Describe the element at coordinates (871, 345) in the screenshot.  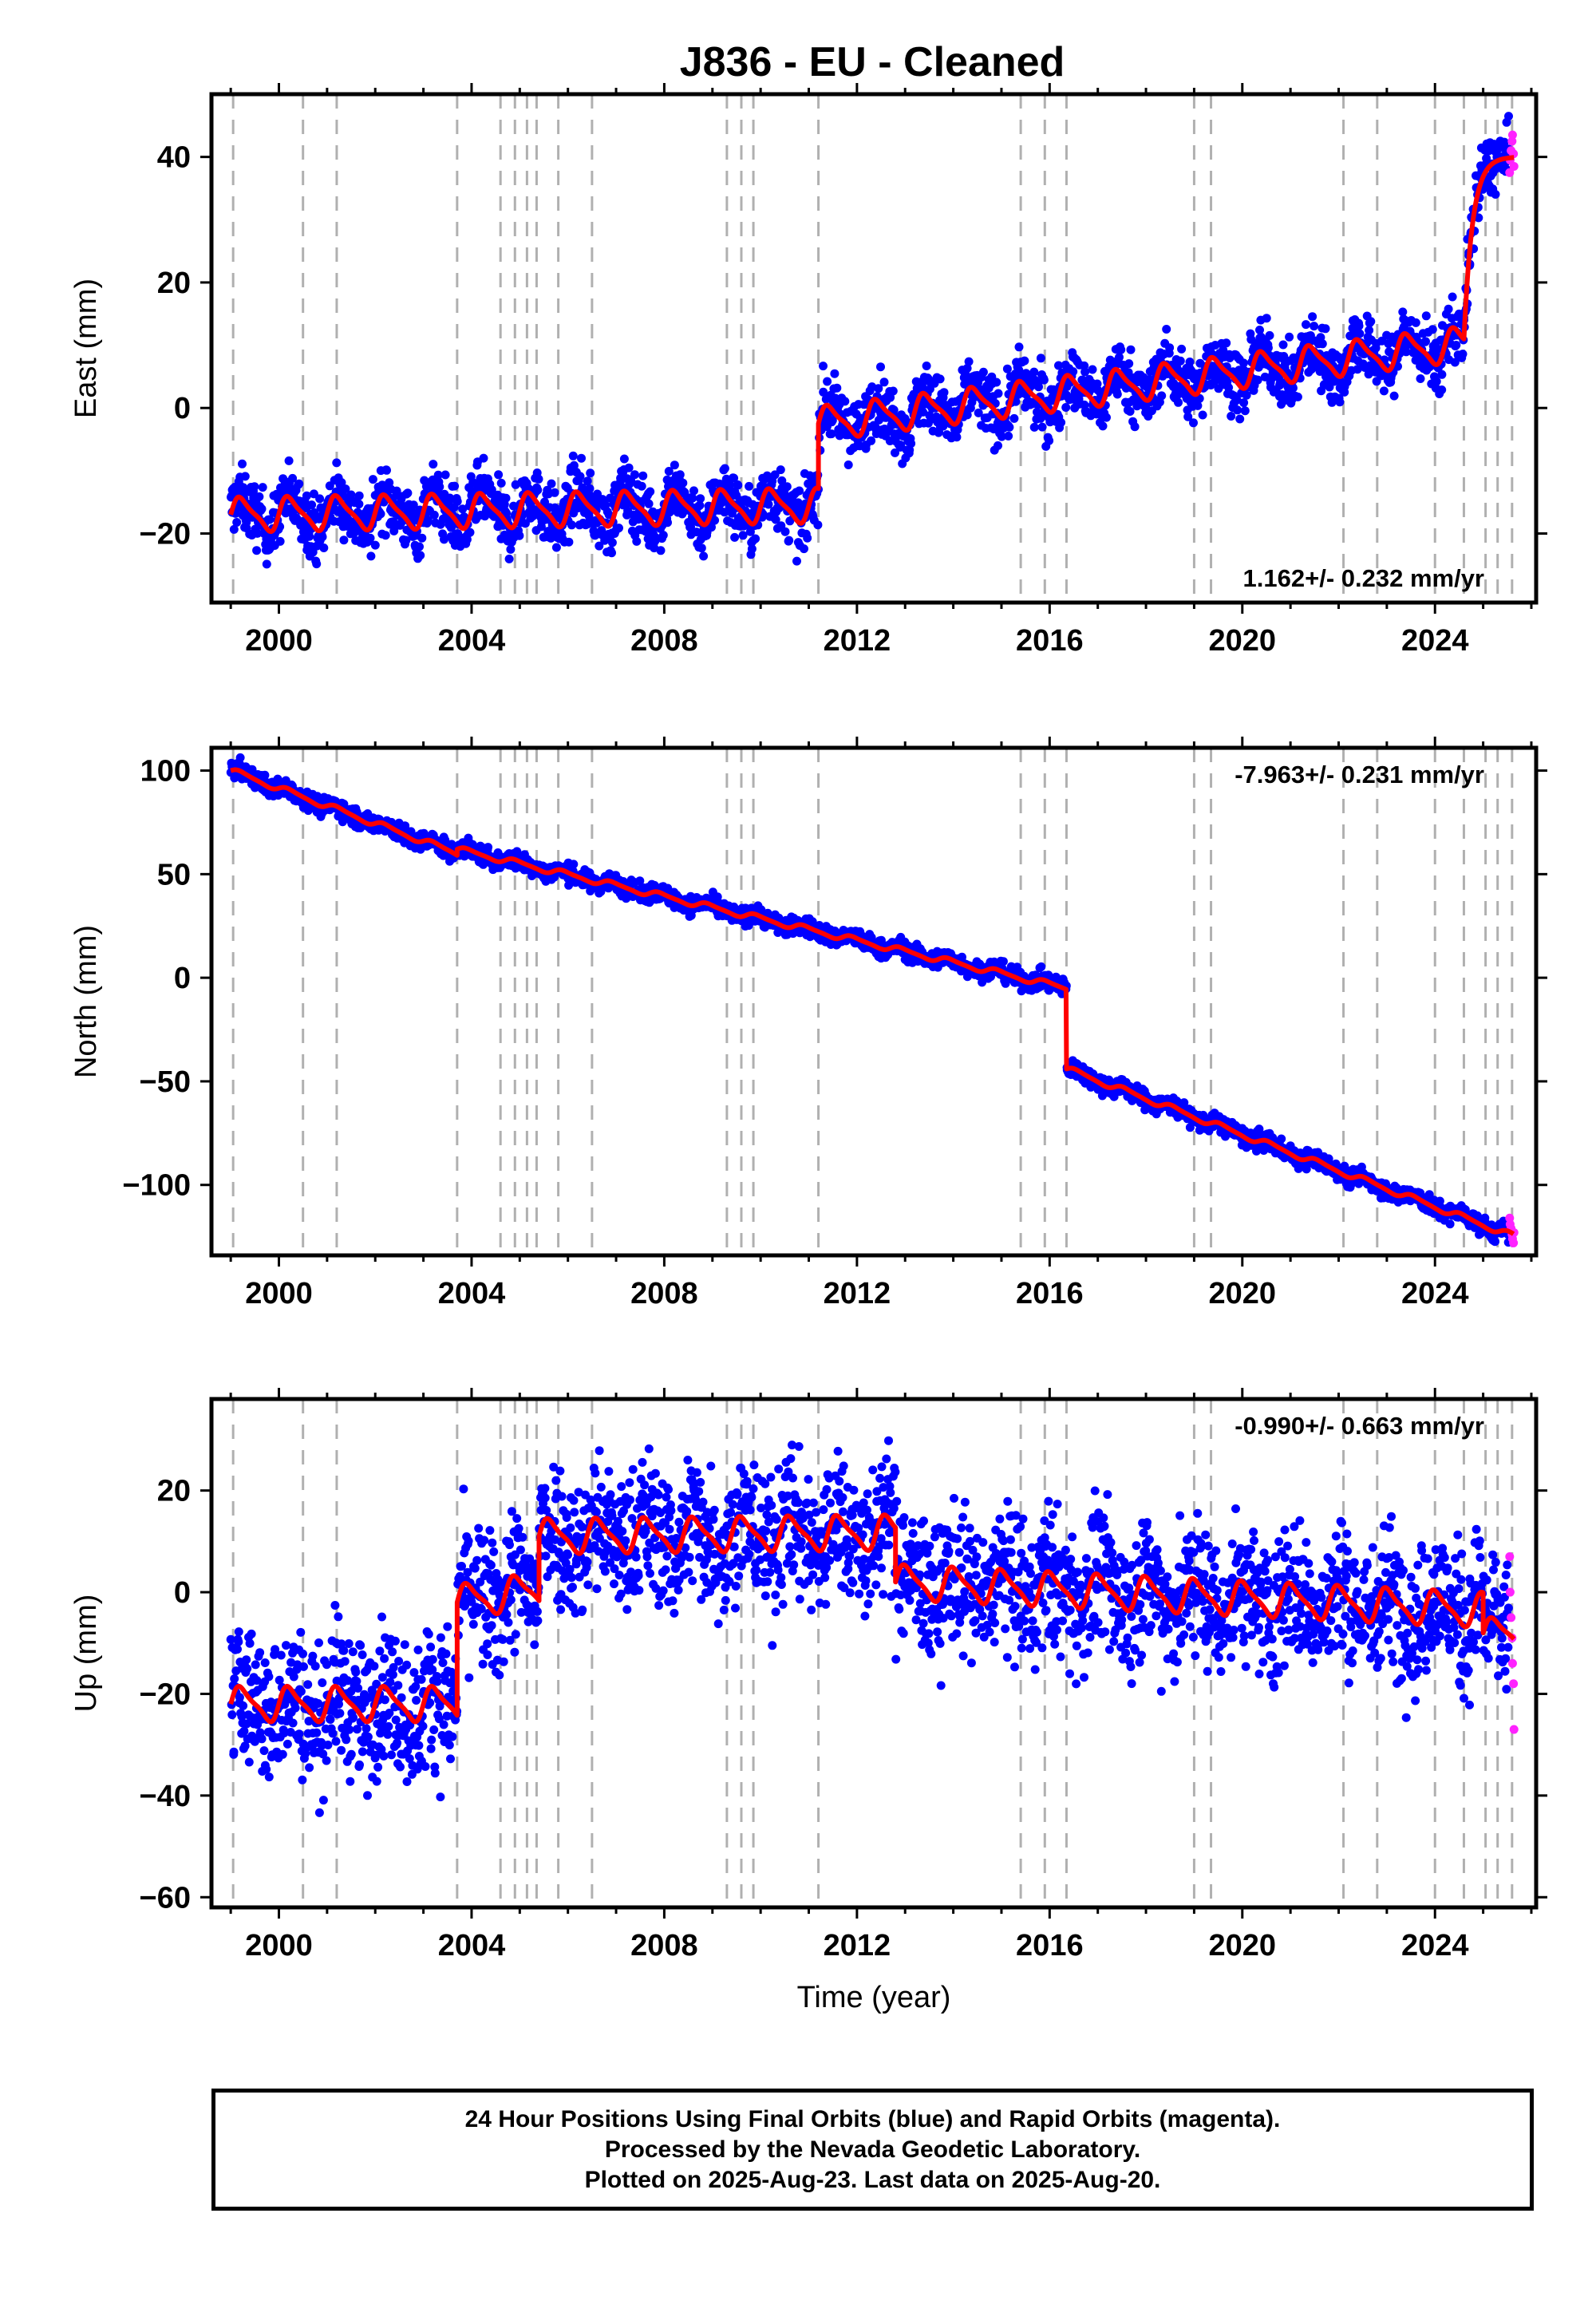
I see `model-fit-line` at that location.